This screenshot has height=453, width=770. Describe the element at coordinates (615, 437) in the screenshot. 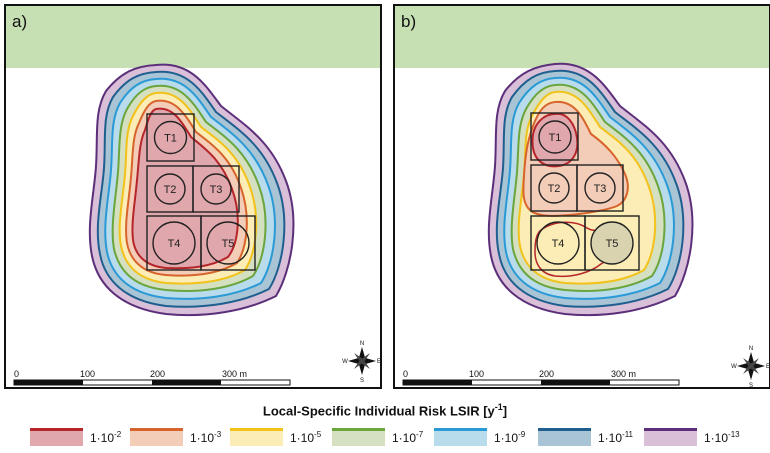

I see `legend-label: 1·10⁻¹¹` at that location.